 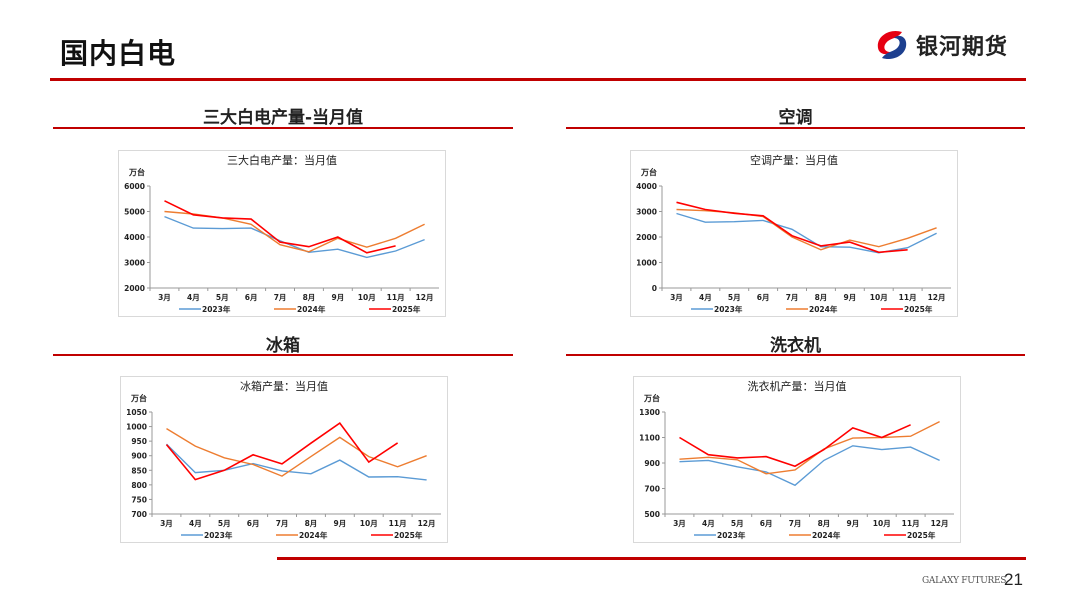 I want to click on footer-brand: GALAXY FUTURES, so click(x=964, y=581).